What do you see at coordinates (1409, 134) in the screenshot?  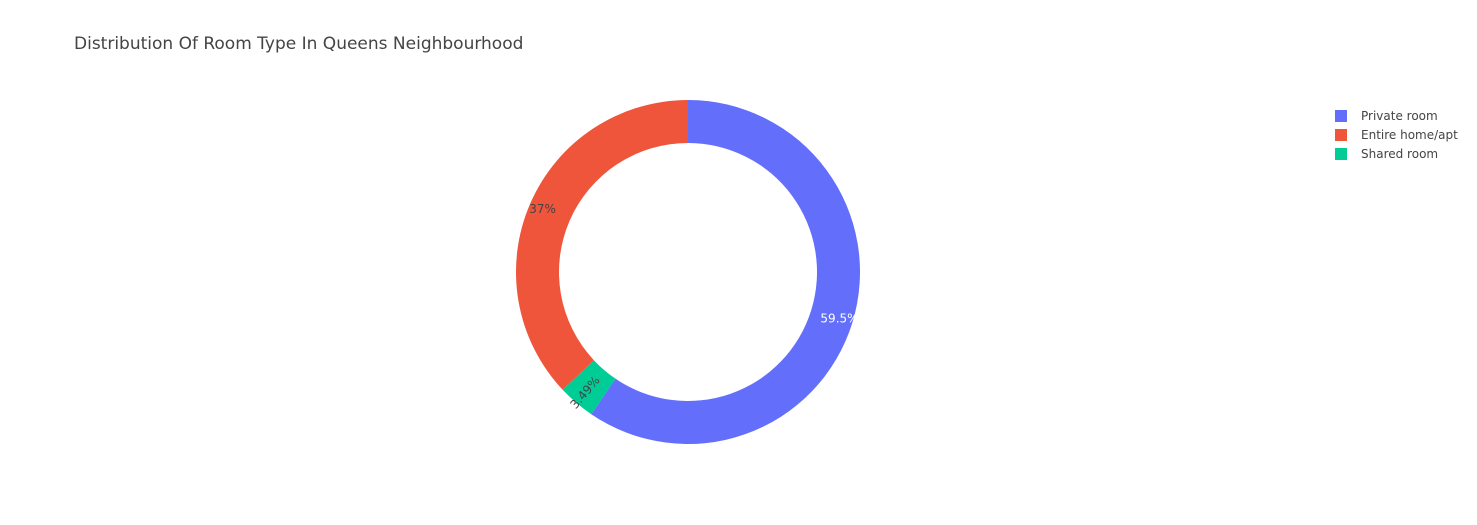 I see `legend-label: Entire home/apt` at bounding box center [1409, 134].